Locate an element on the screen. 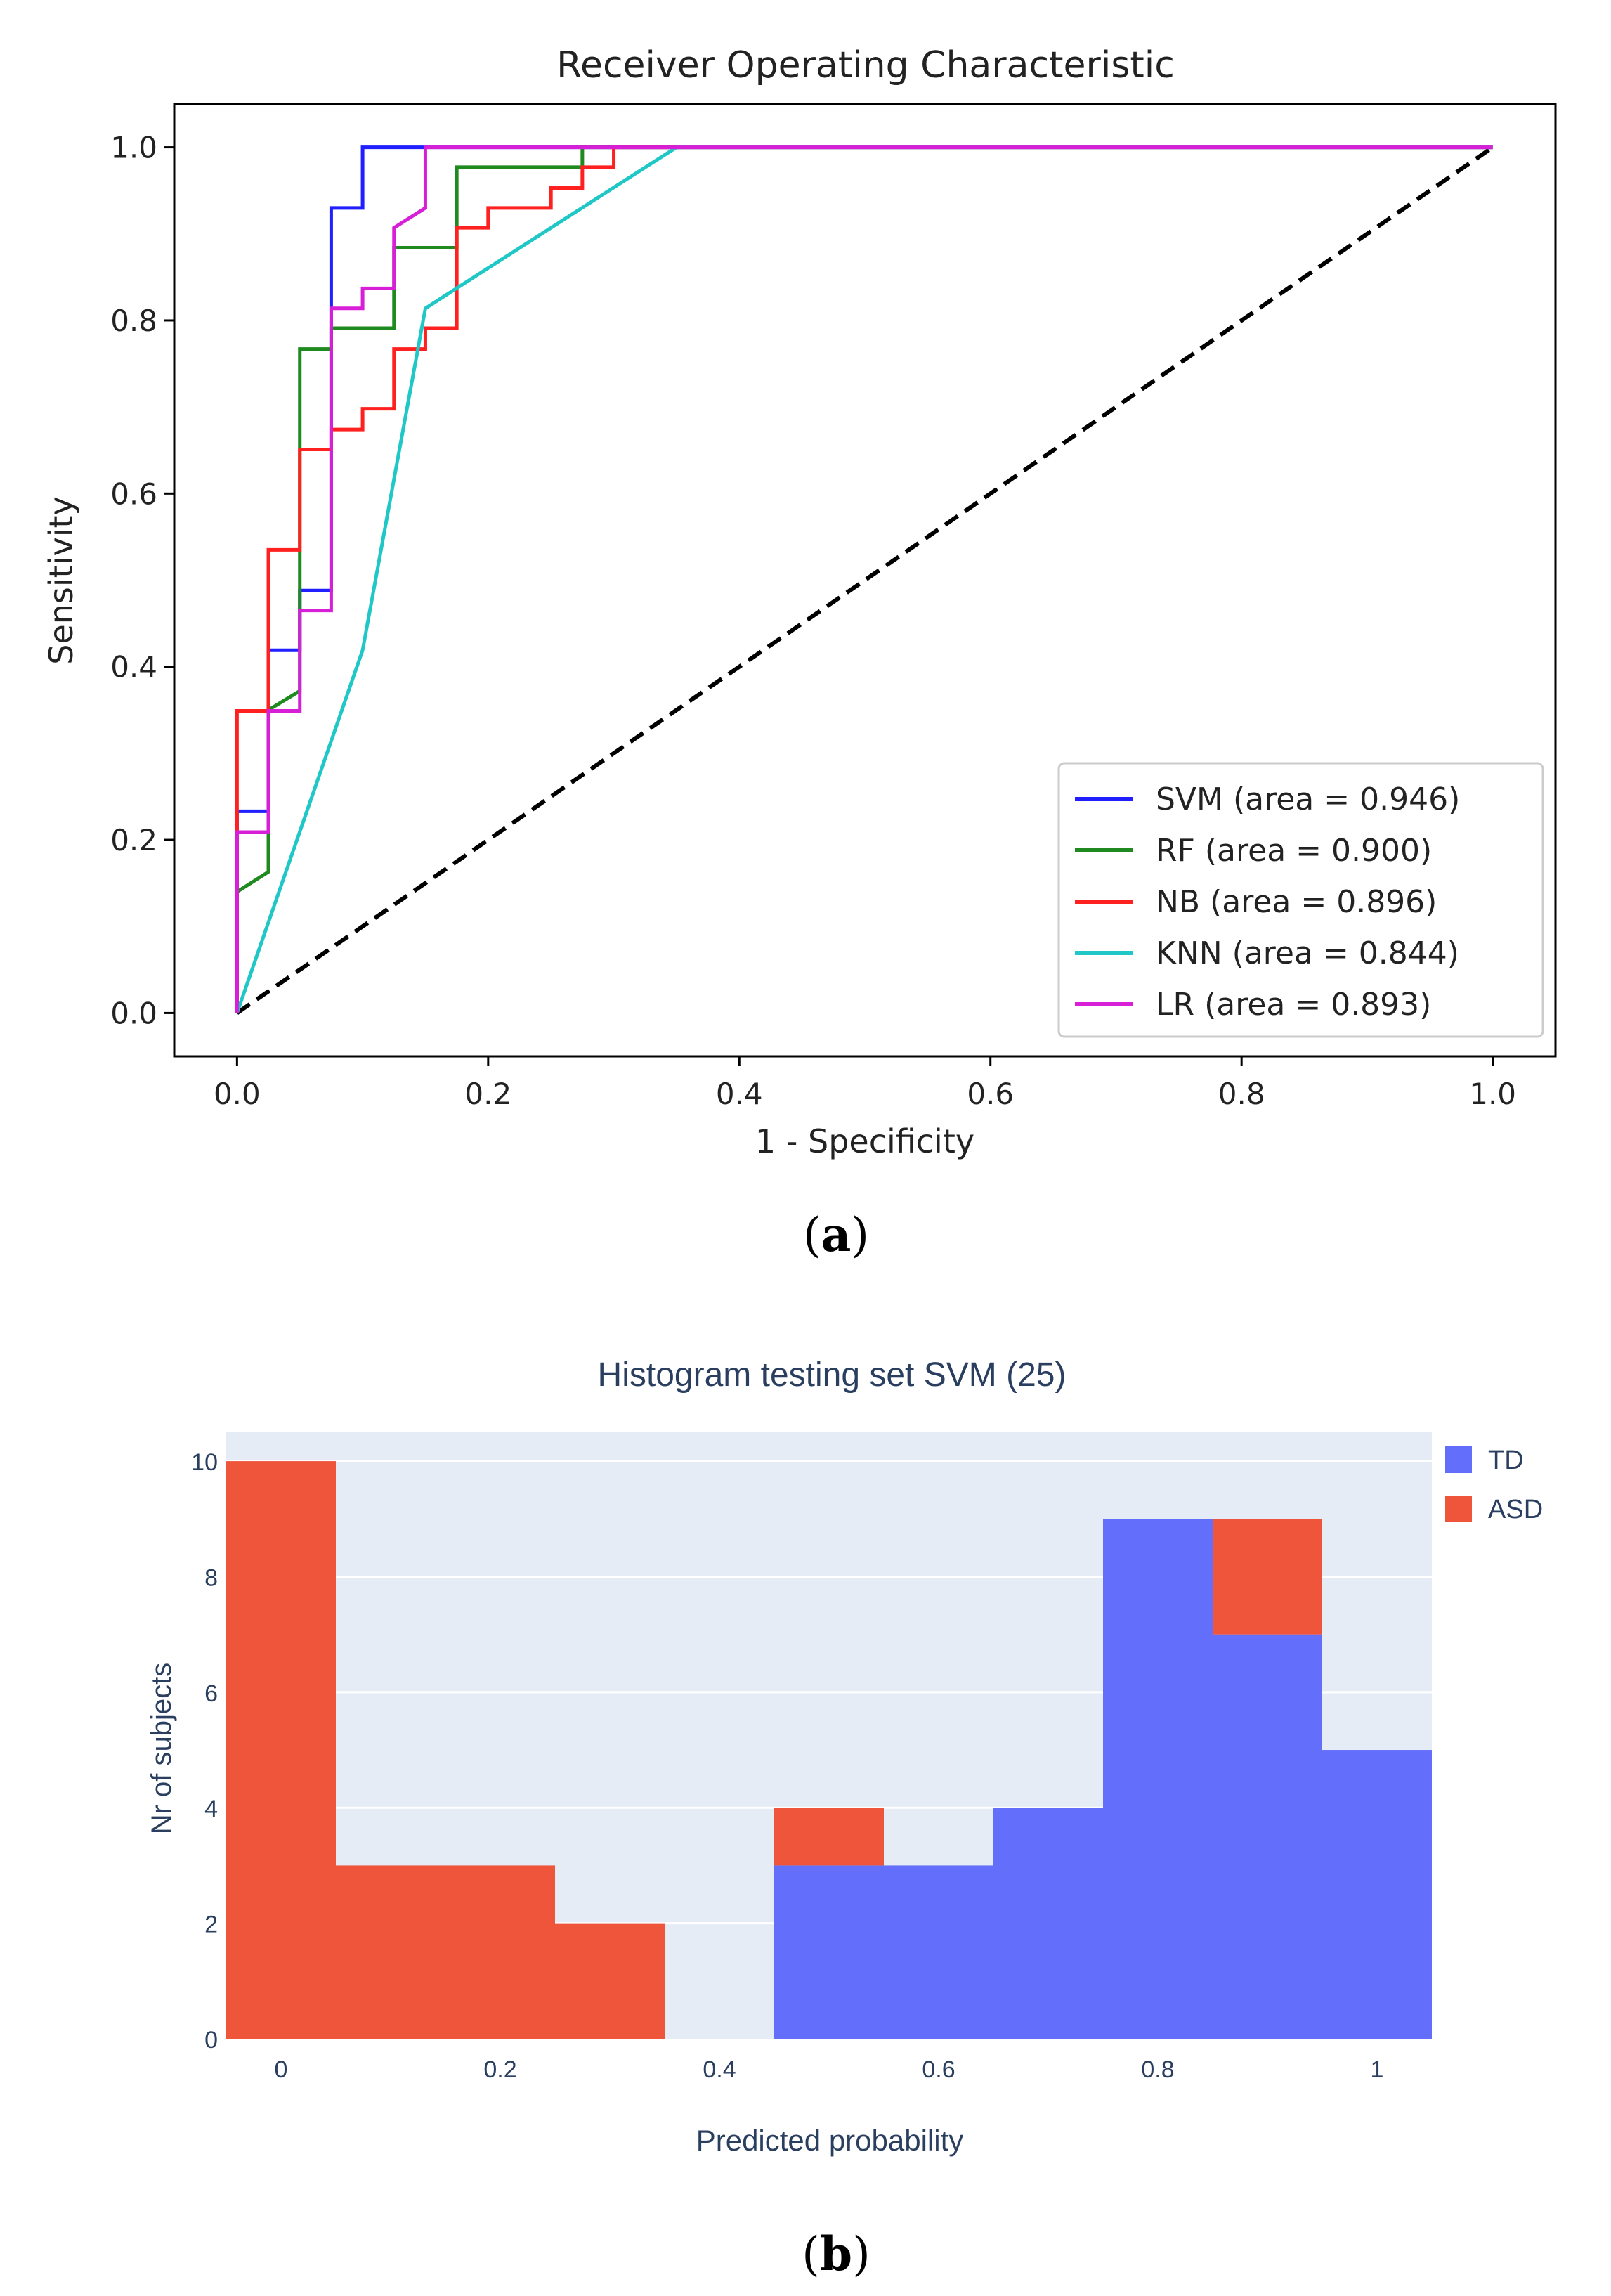 The width and height of the screenshot is (1611, 2296). roc-x-tick-label: 0.6 is located at coordinates (991, 1094).